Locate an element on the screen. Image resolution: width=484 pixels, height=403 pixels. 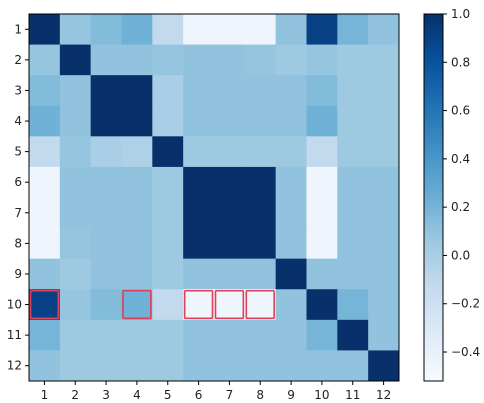
heatmap-cell-r5-c7 is located at coordinates (230, 152).